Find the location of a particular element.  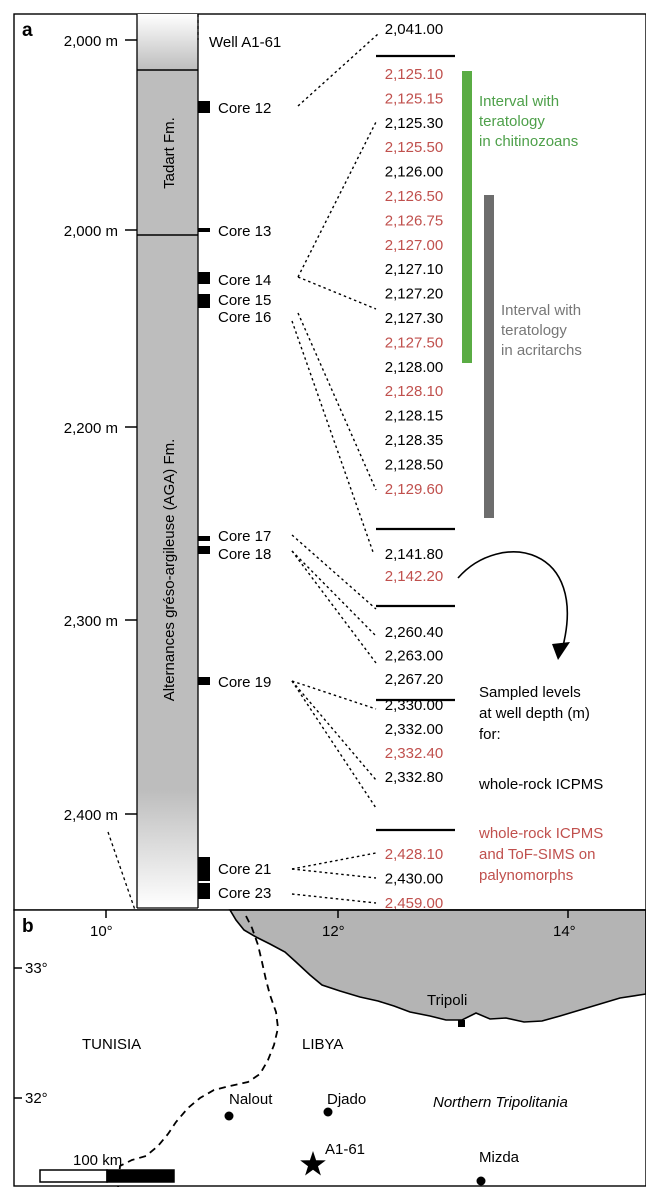

sample-depth-value: 2,128.35 is located at coordinates (414, 440).